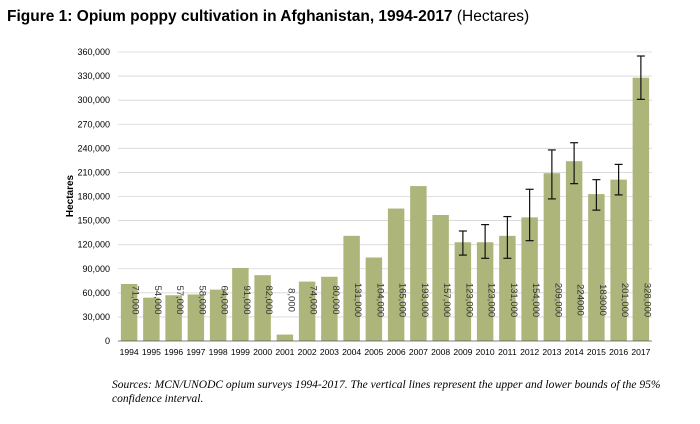  What do you see at coordinates (96, 269) in the screenshot?
I see `y-tick-label: 90,000` at bounding box center [96, 269].